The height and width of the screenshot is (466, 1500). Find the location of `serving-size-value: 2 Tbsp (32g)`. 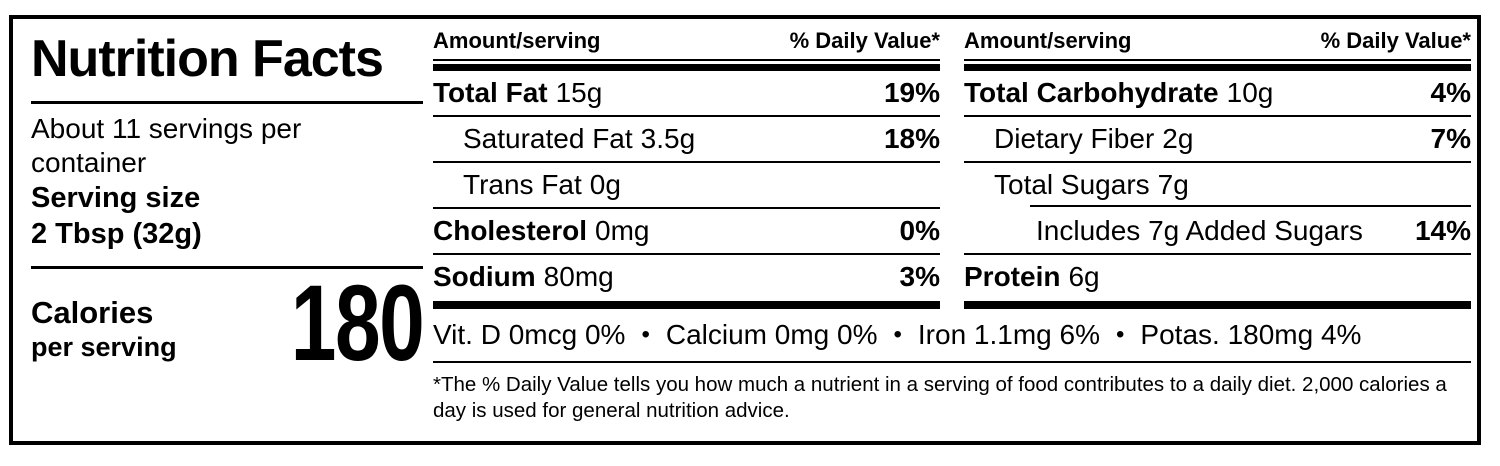

serving-size-value: 2 Tbsp (32g) is located at coordinates (227, 242).